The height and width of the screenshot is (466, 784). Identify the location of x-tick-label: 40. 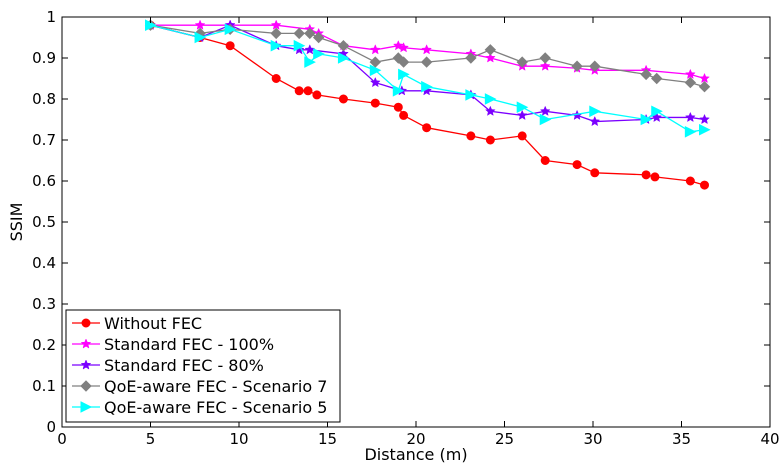
(769, 439).